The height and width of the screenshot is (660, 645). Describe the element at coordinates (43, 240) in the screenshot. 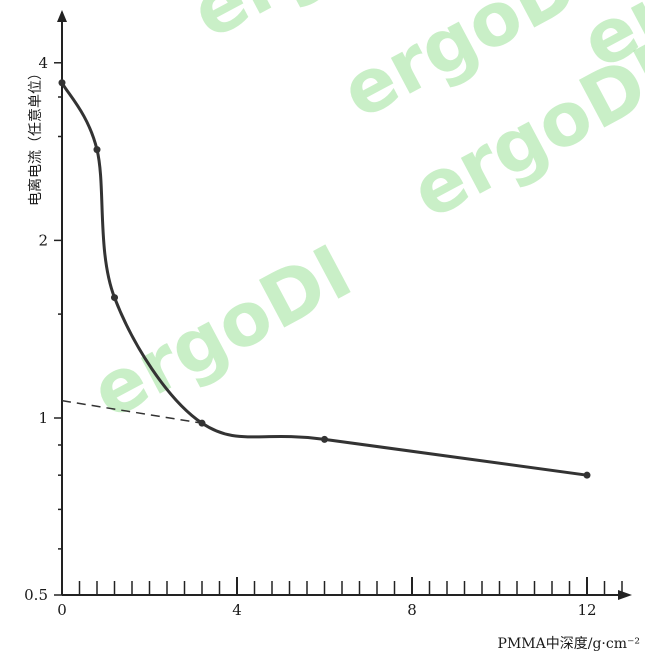

I see `y-tick-label-2: 2` at that location.